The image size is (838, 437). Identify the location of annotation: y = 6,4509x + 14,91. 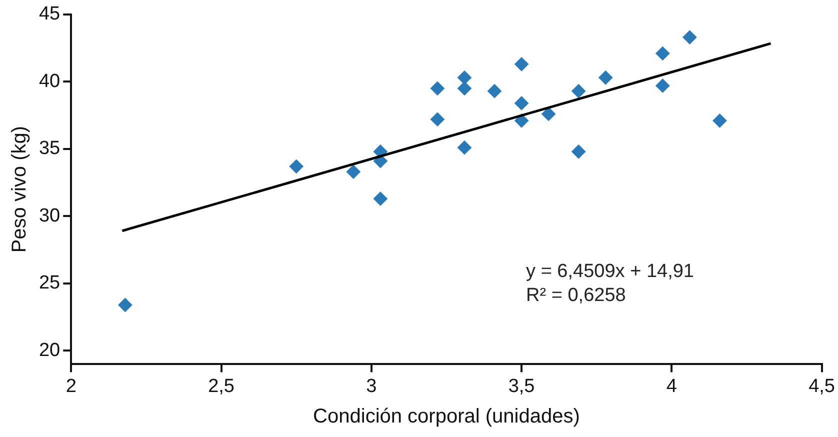
(610, 271).